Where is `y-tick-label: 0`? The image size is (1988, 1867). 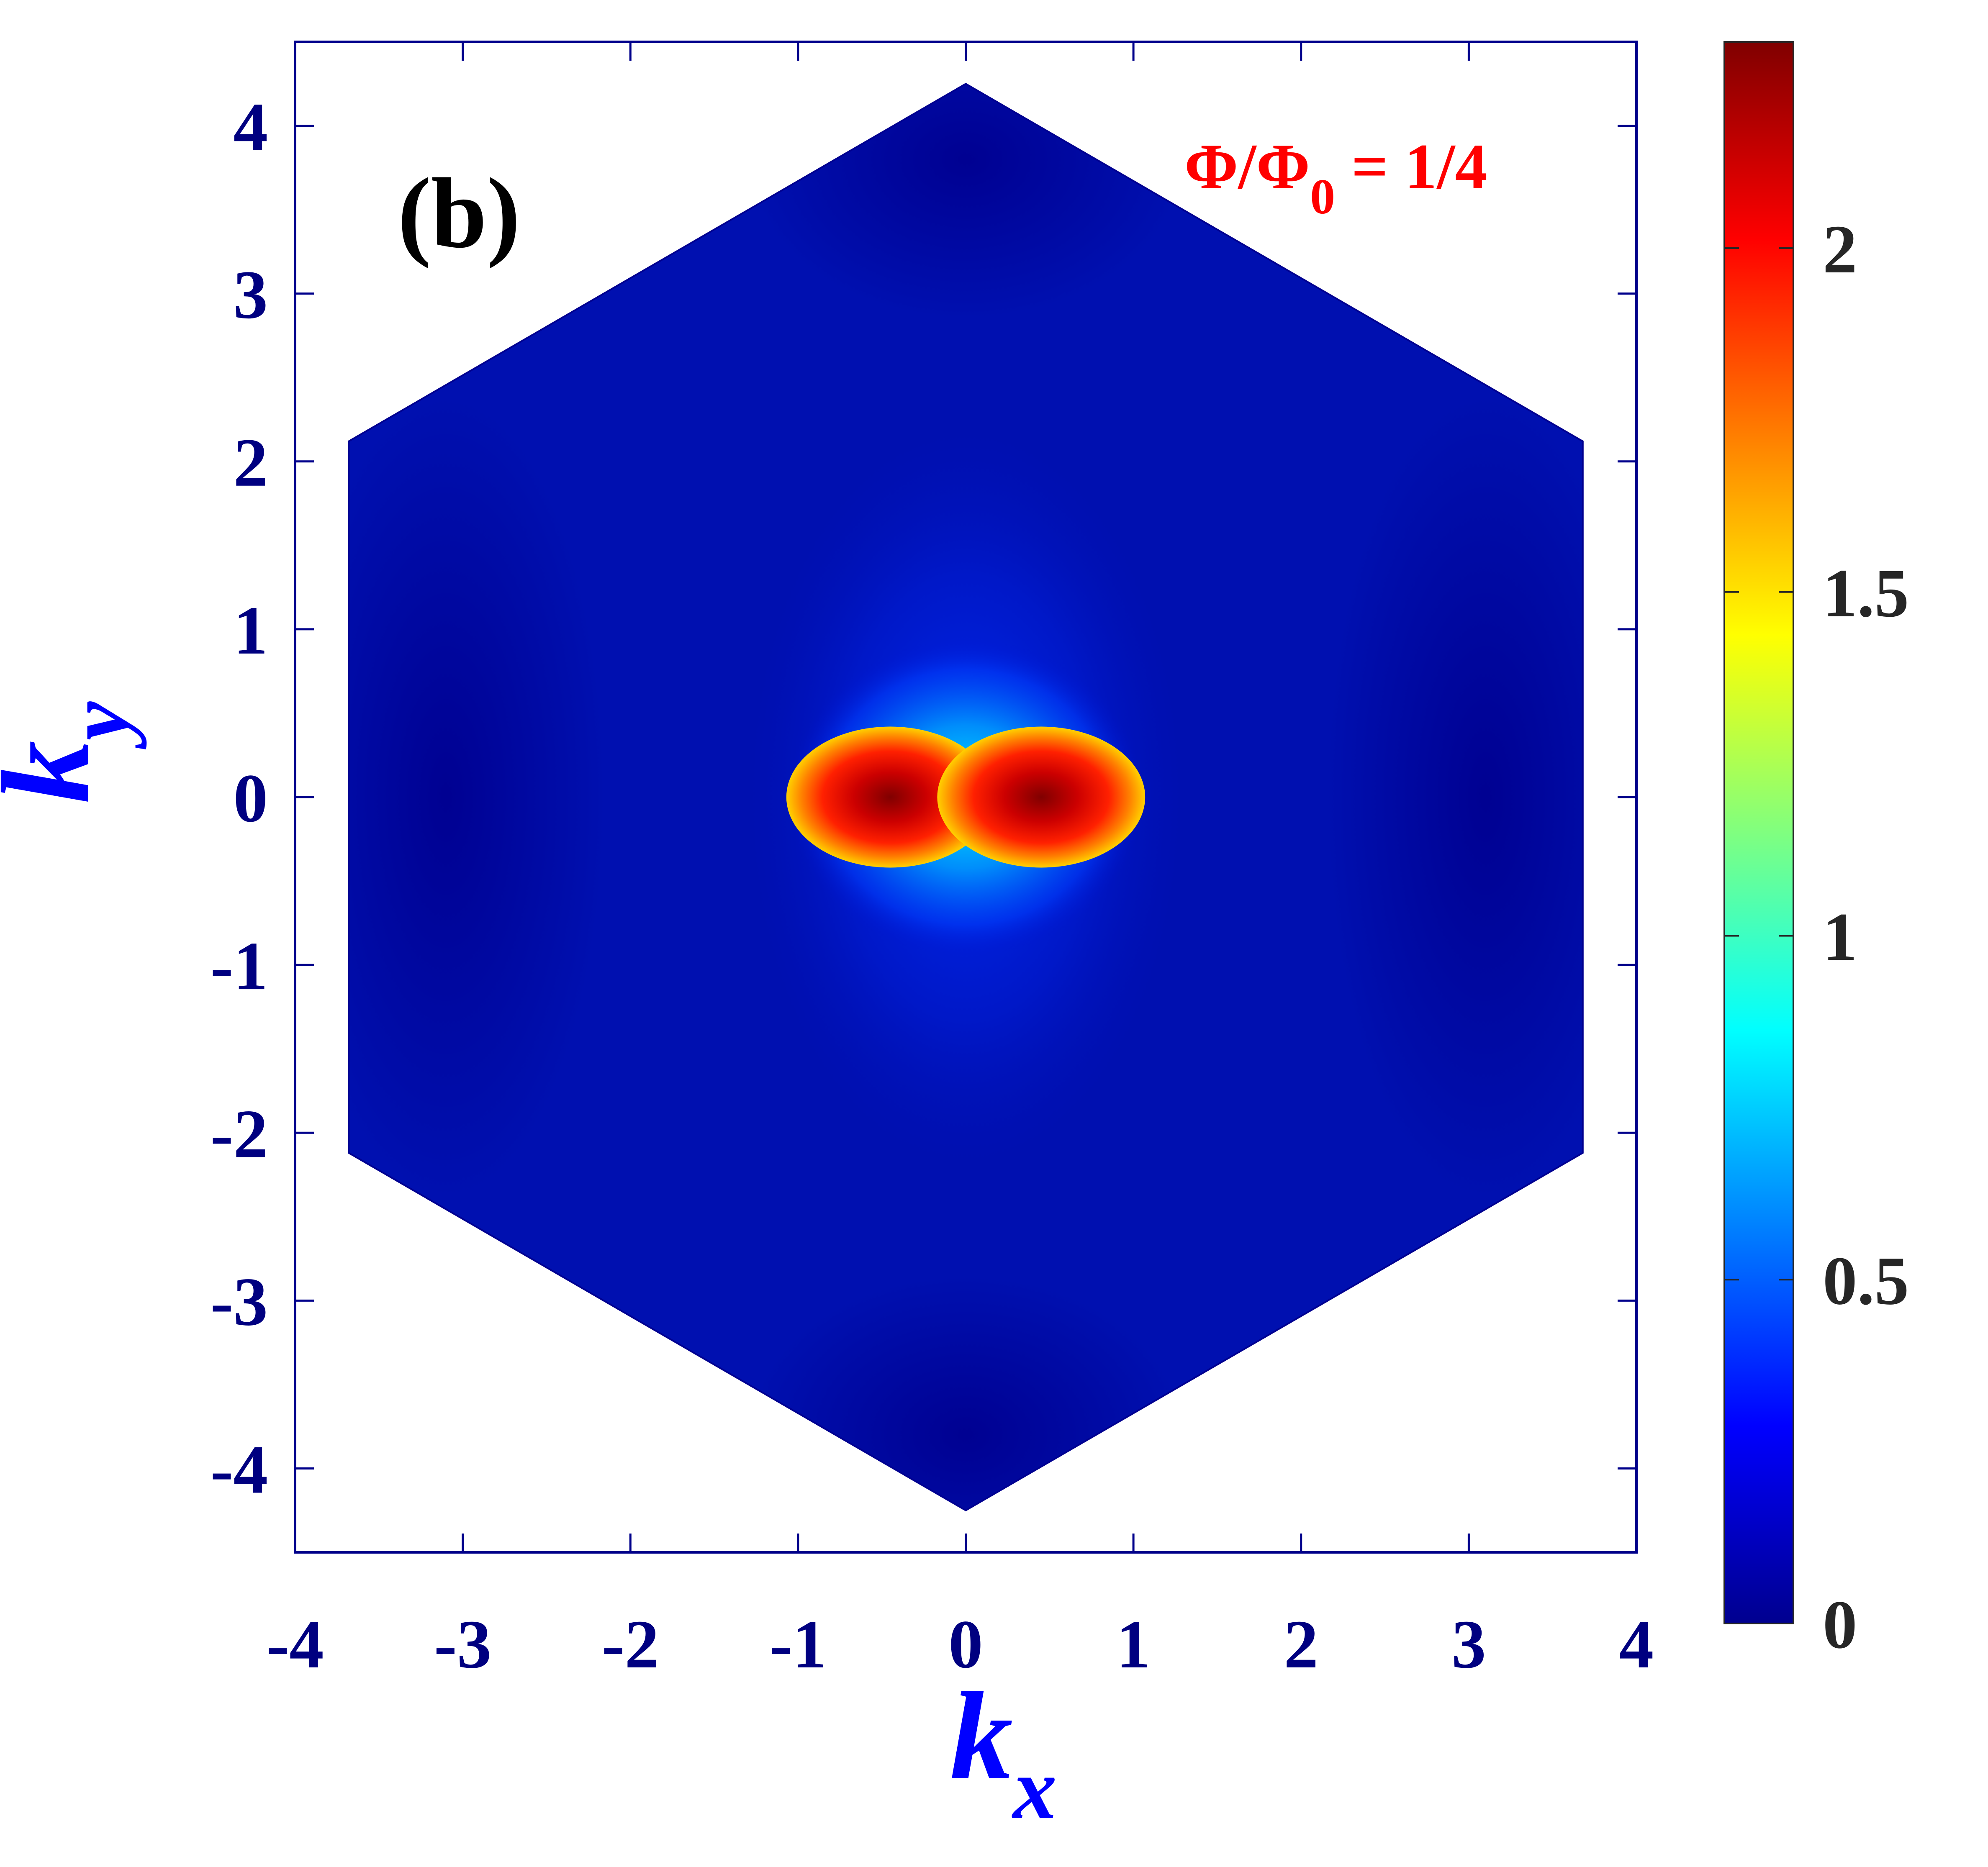 y-tick-label: 0 is located at coordinates (251, 798).